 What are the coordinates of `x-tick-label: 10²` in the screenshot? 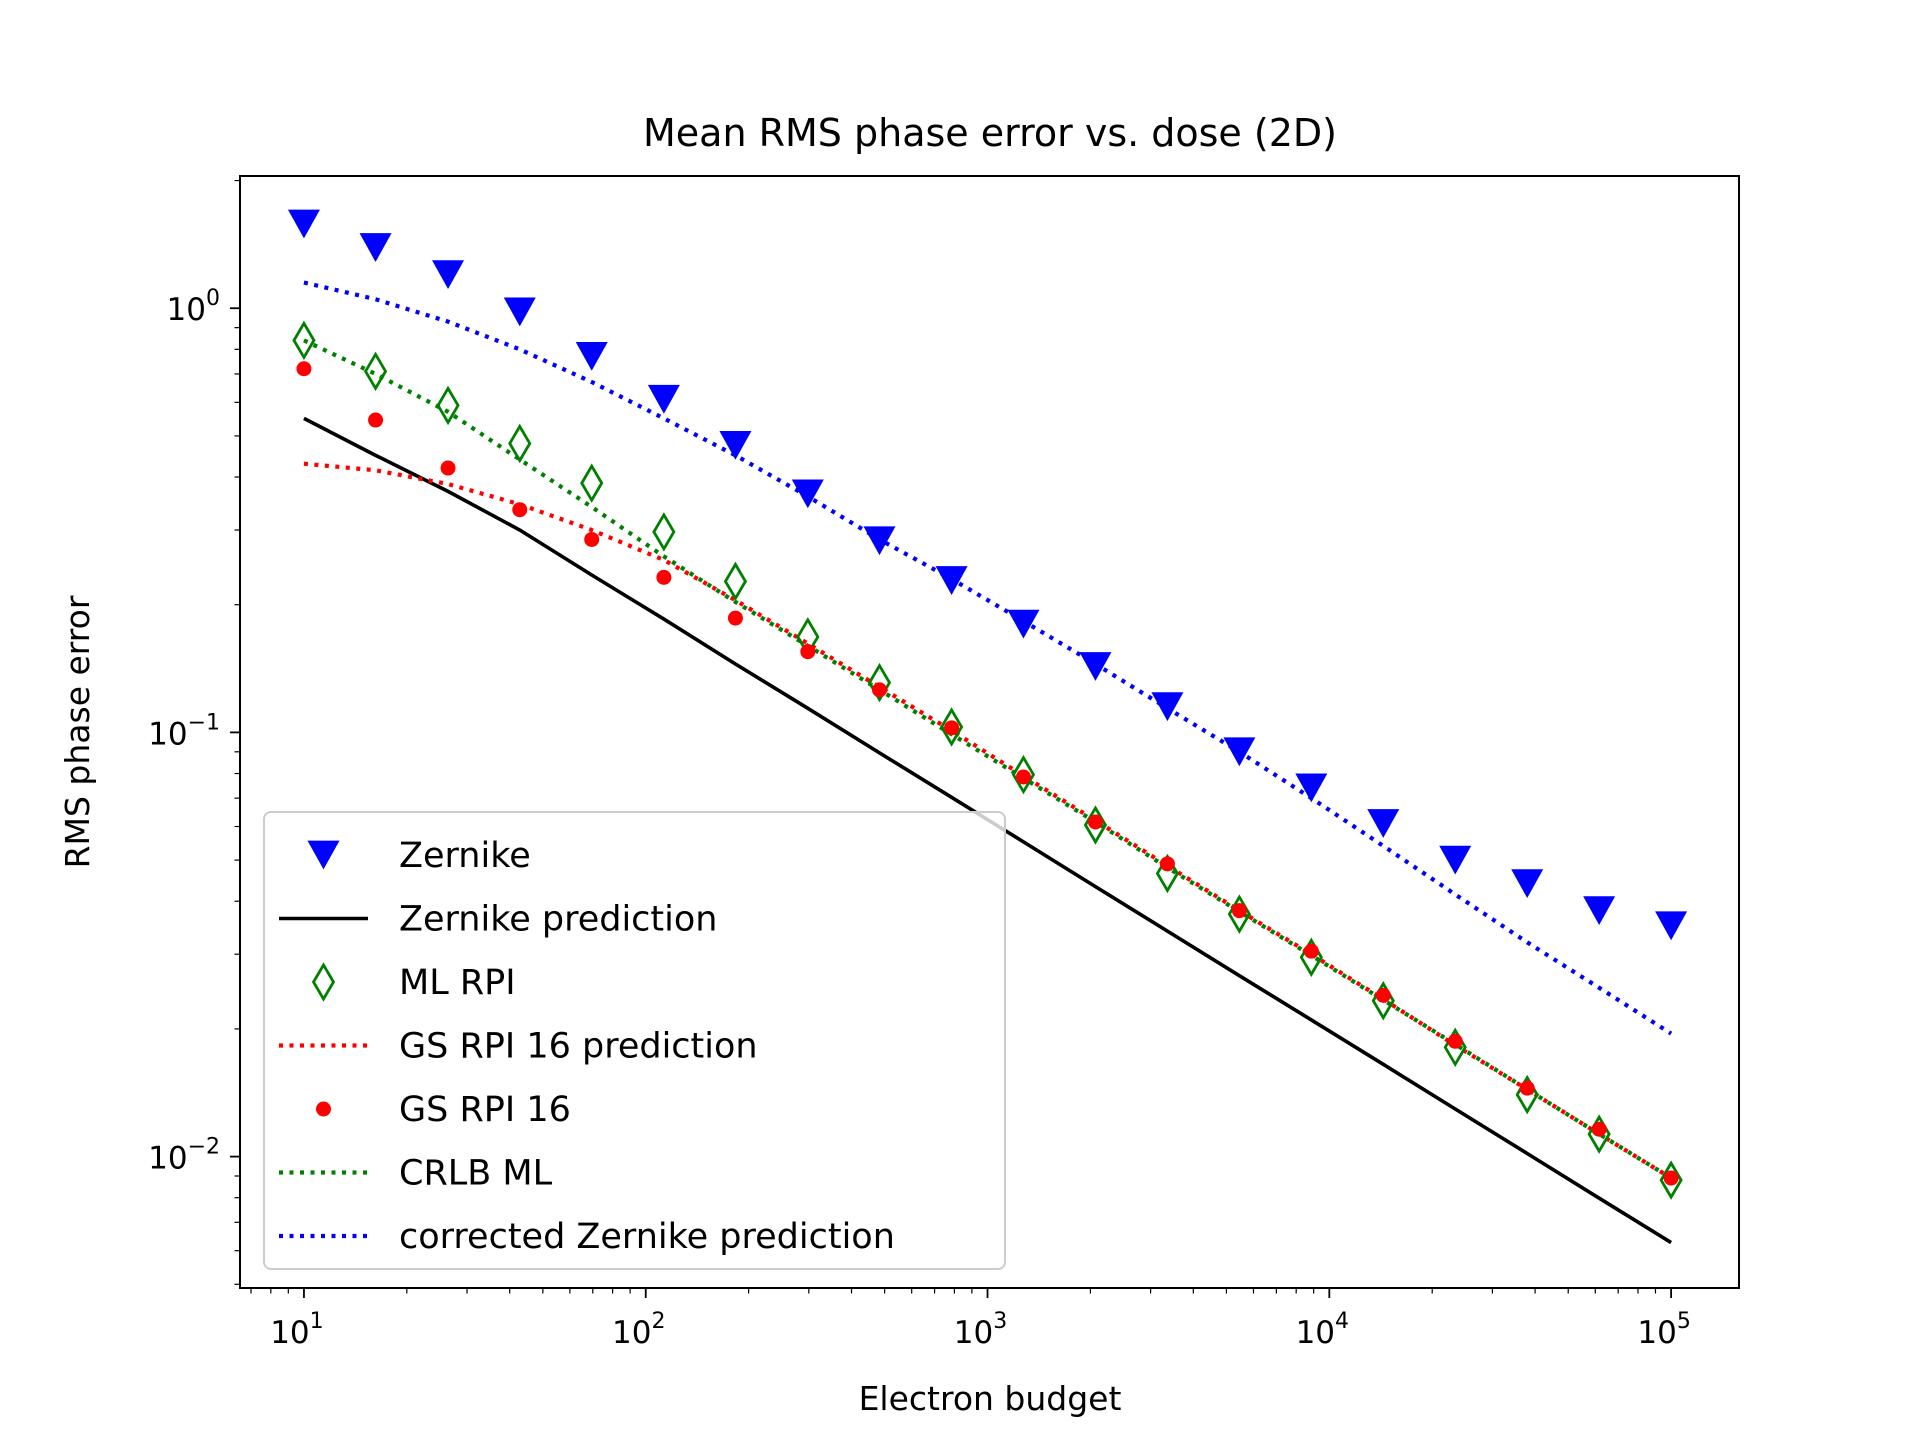 It's located at (638, 1330).